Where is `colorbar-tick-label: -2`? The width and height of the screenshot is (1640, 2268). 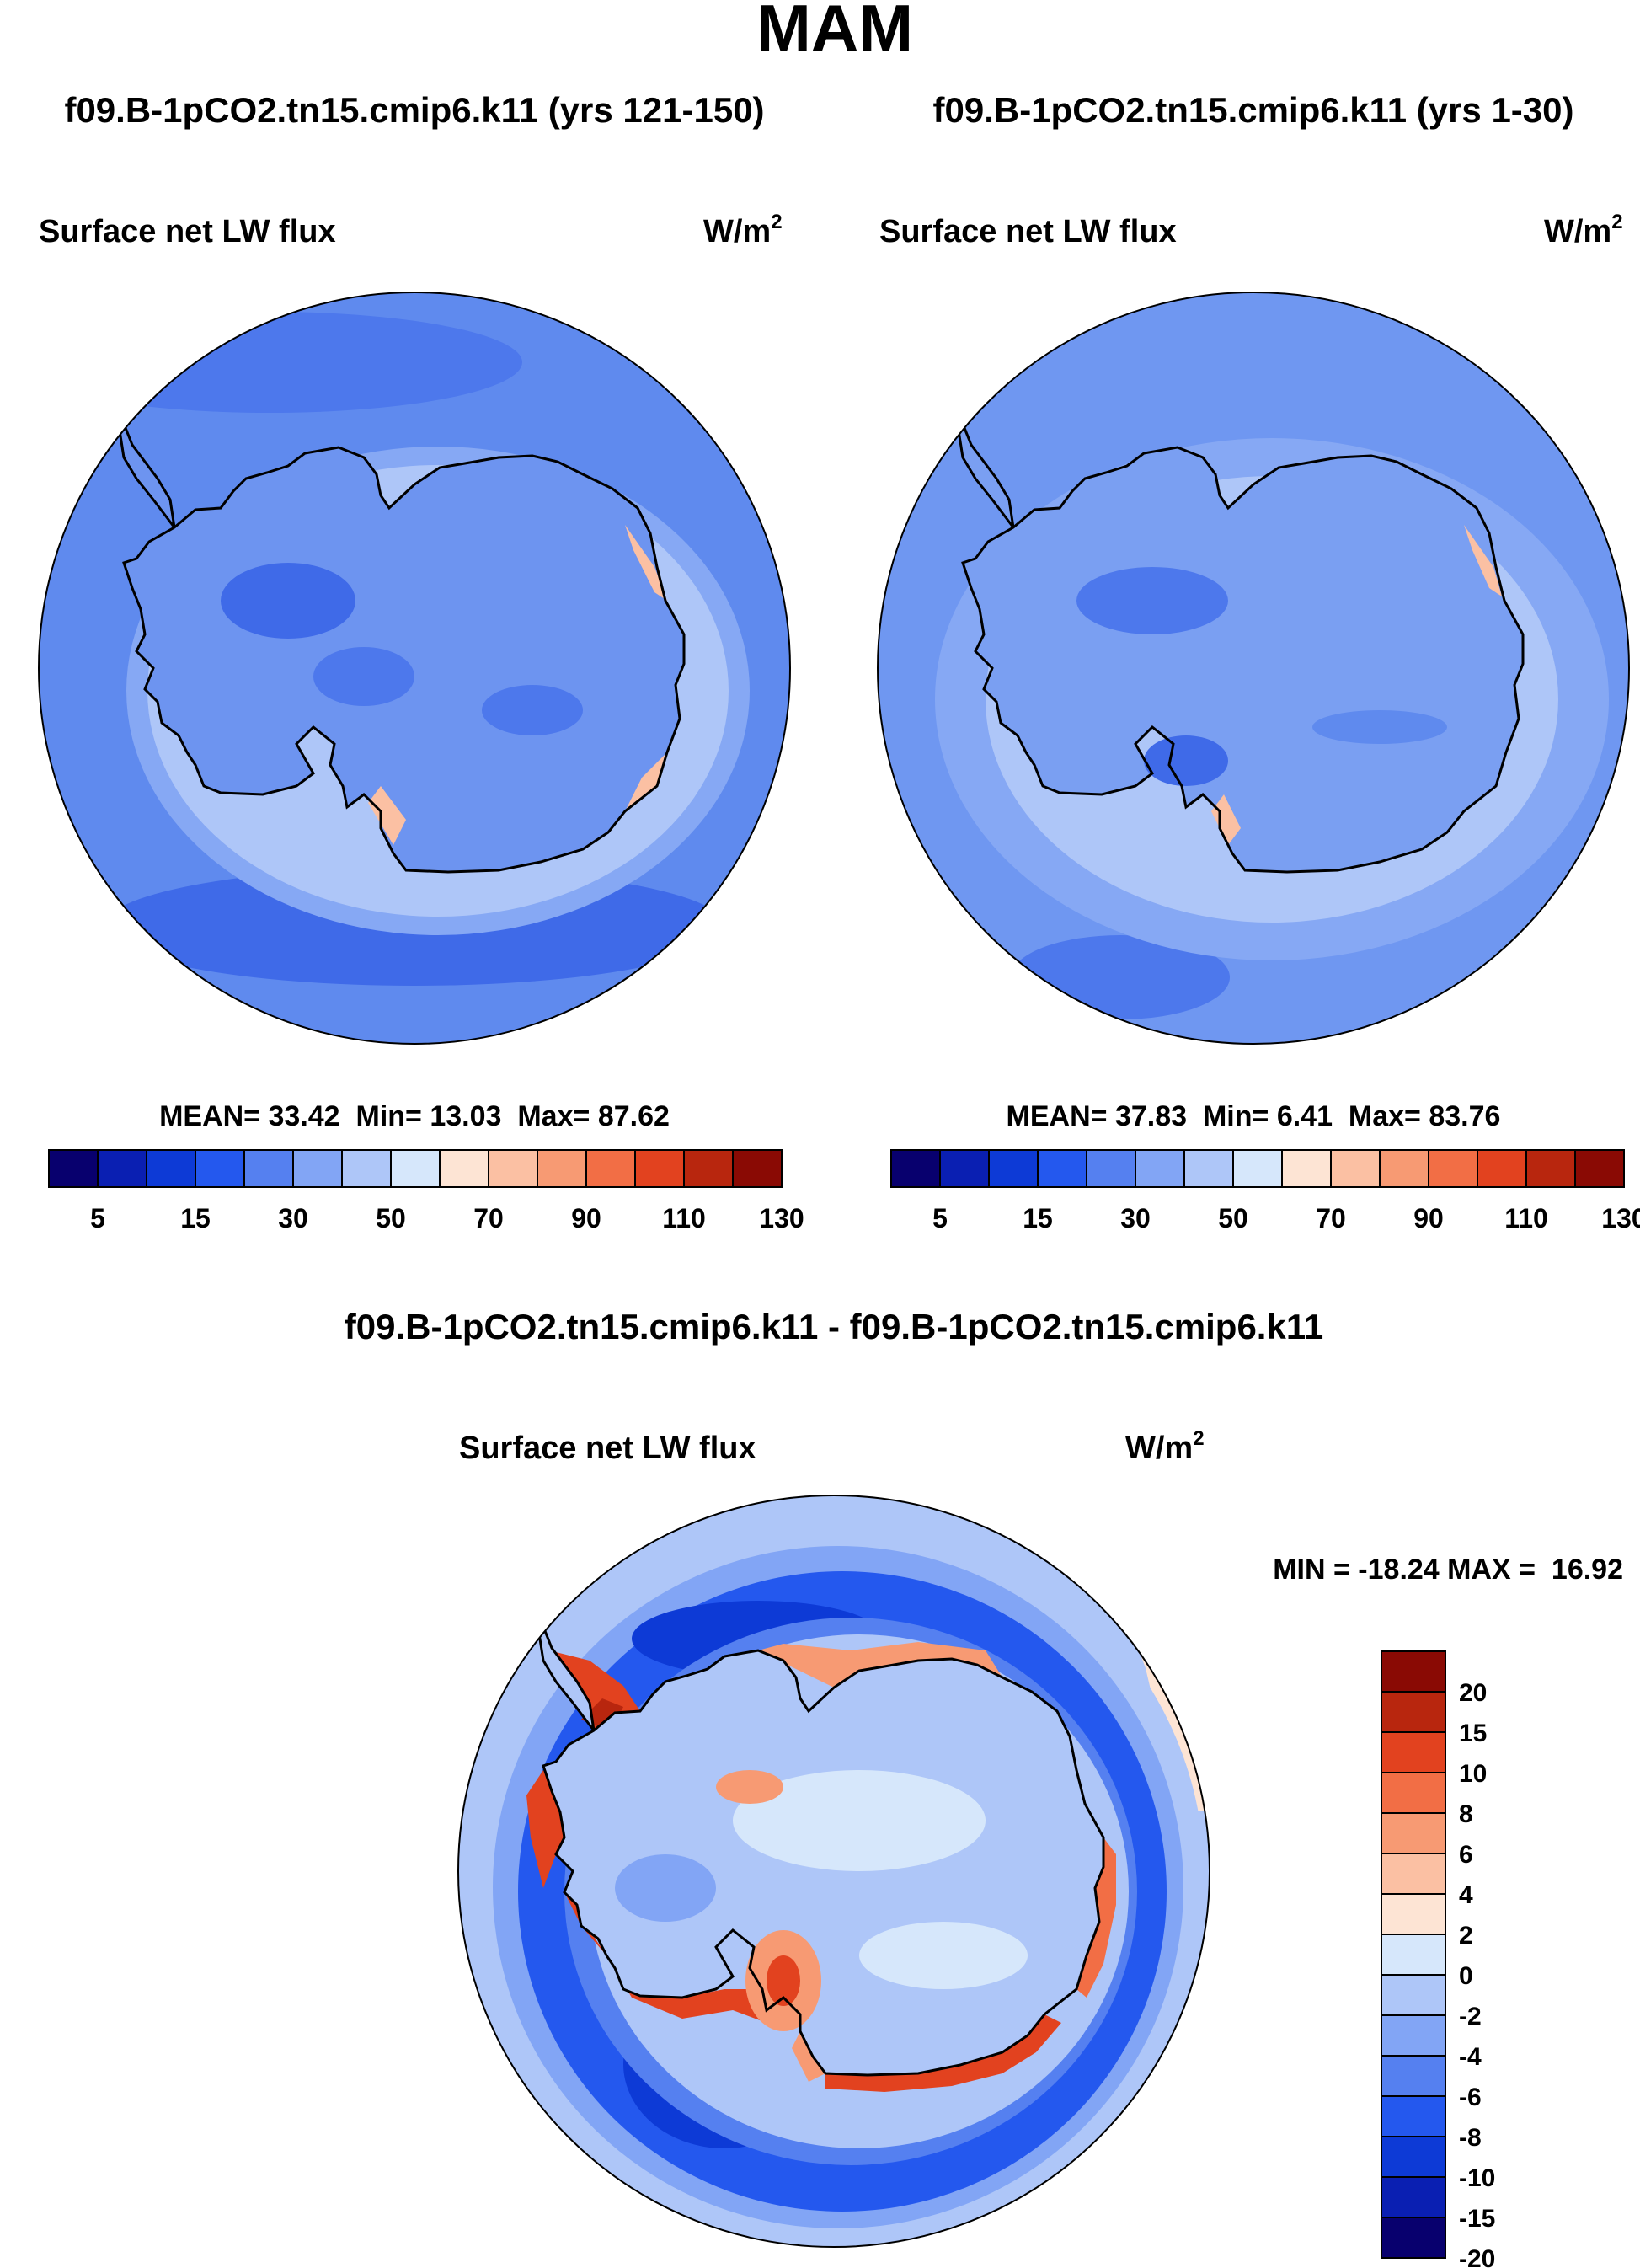 colorbar-tick-label: -2 is located at coordinates (1470, 2017).